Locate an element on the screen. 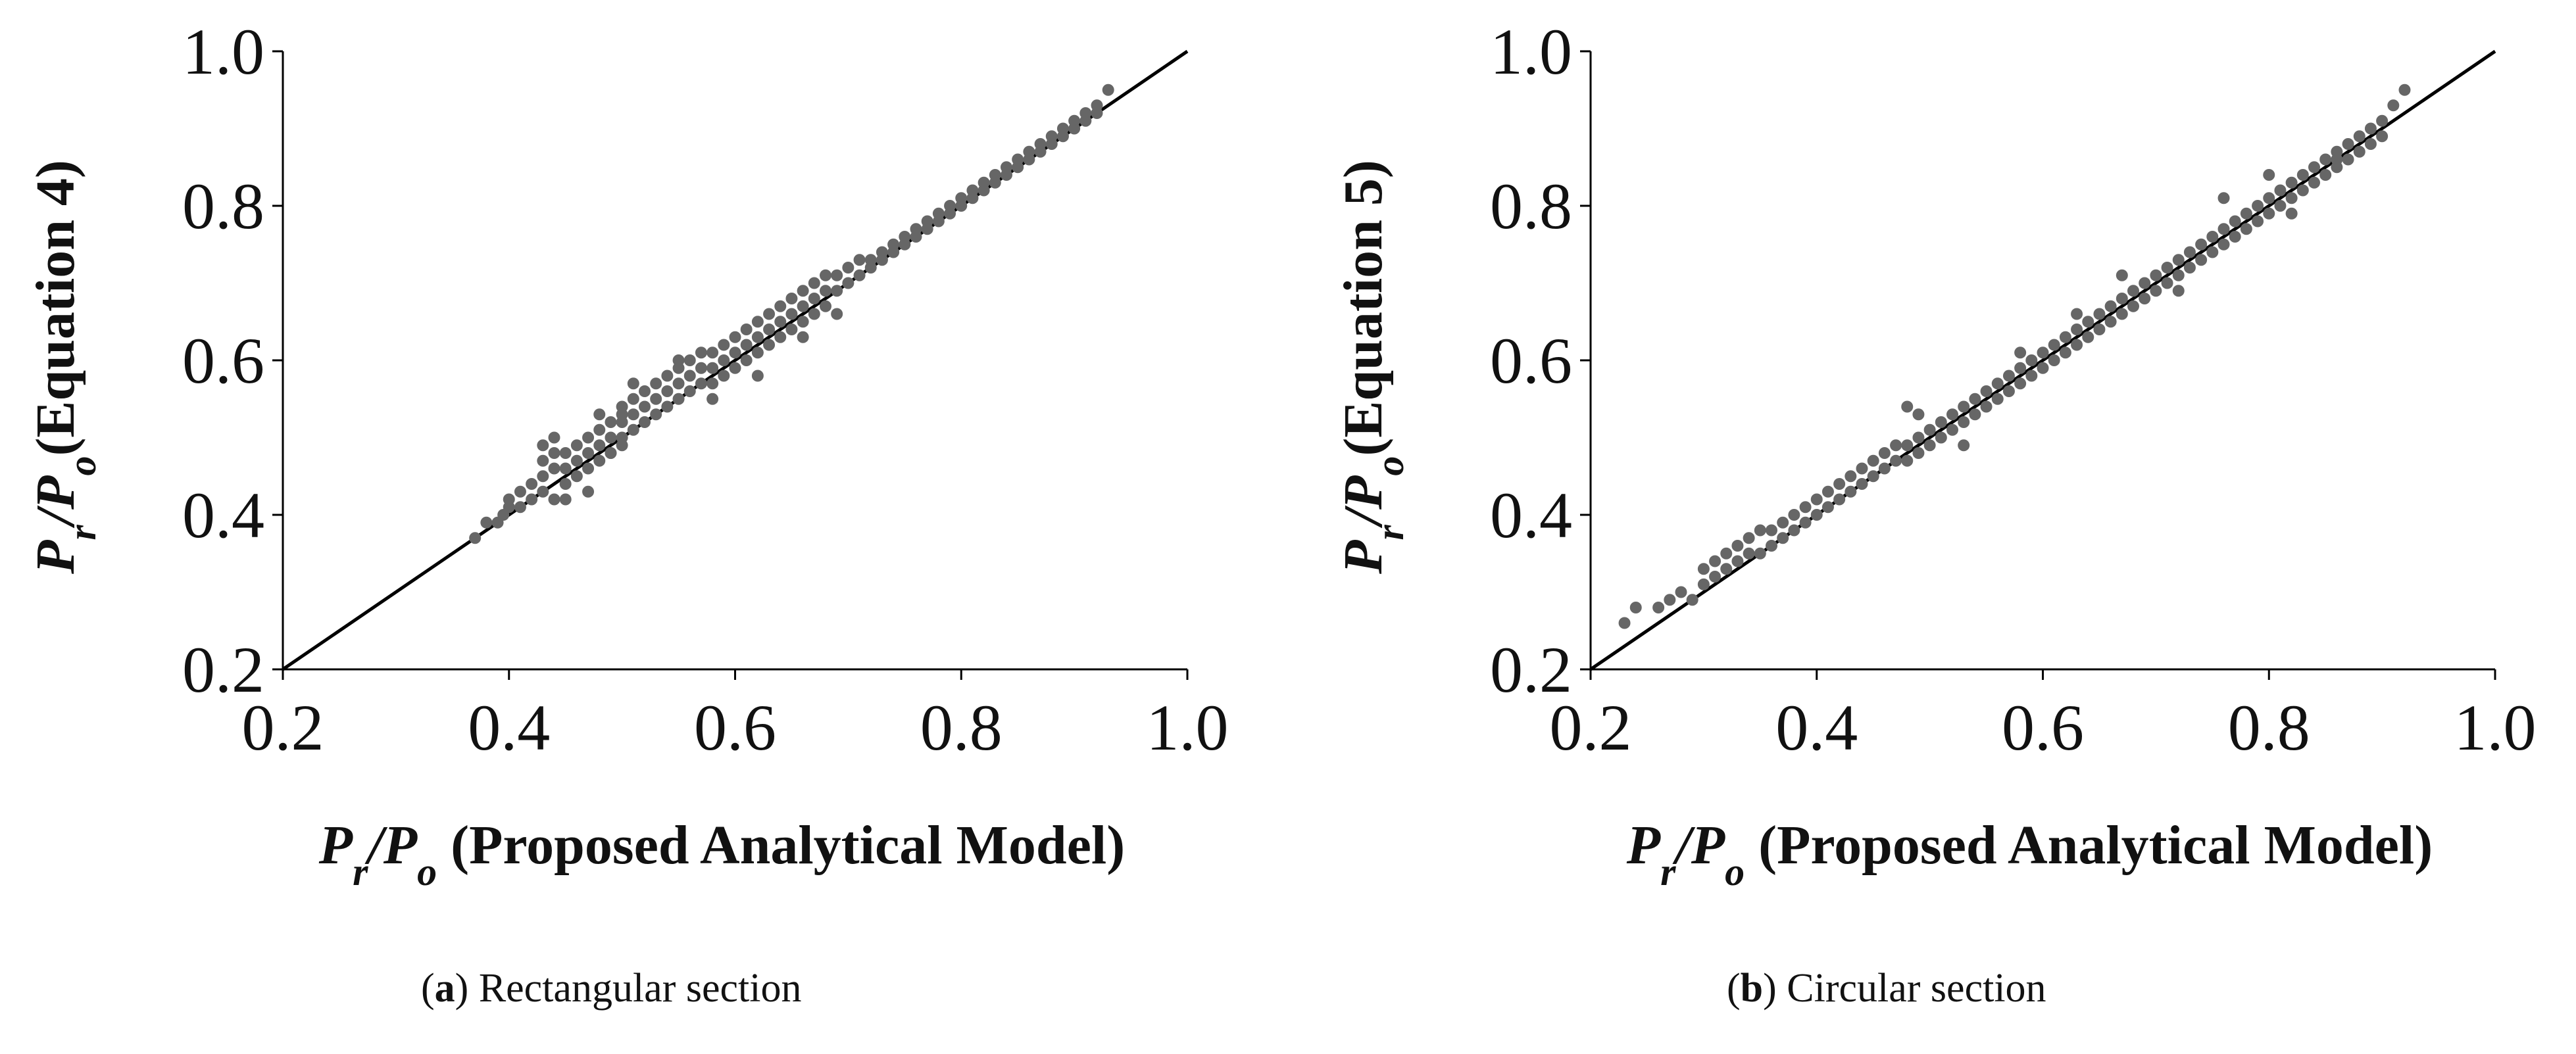 This screenshot has height=1054, width=2576. y-axis-title-part: o is located at coordinates (1390, 466).